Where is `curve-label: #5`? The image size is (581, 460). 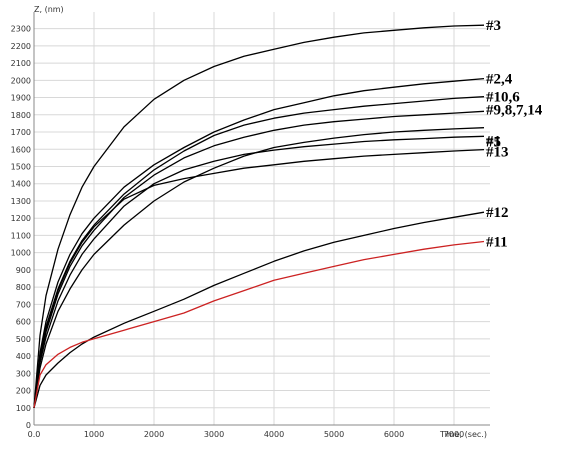 curve-label: #5 is located at coordinates (493, 143).